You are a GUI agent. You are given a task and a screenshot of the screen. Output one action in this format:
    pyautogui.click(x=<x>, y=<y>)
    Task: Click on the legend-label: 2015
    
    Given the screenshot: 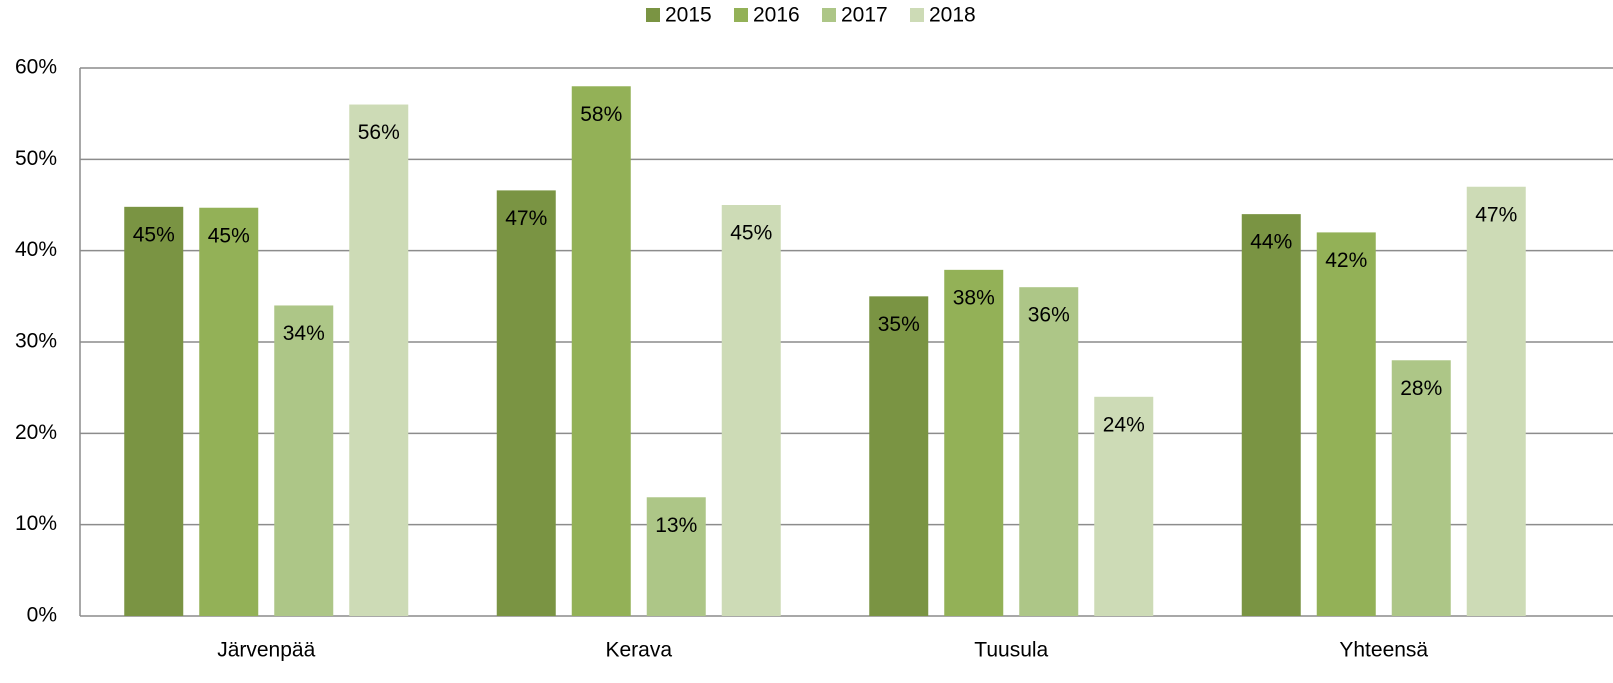 What is the action you would take?
    pyautogui.click(x=688, y=15)
    